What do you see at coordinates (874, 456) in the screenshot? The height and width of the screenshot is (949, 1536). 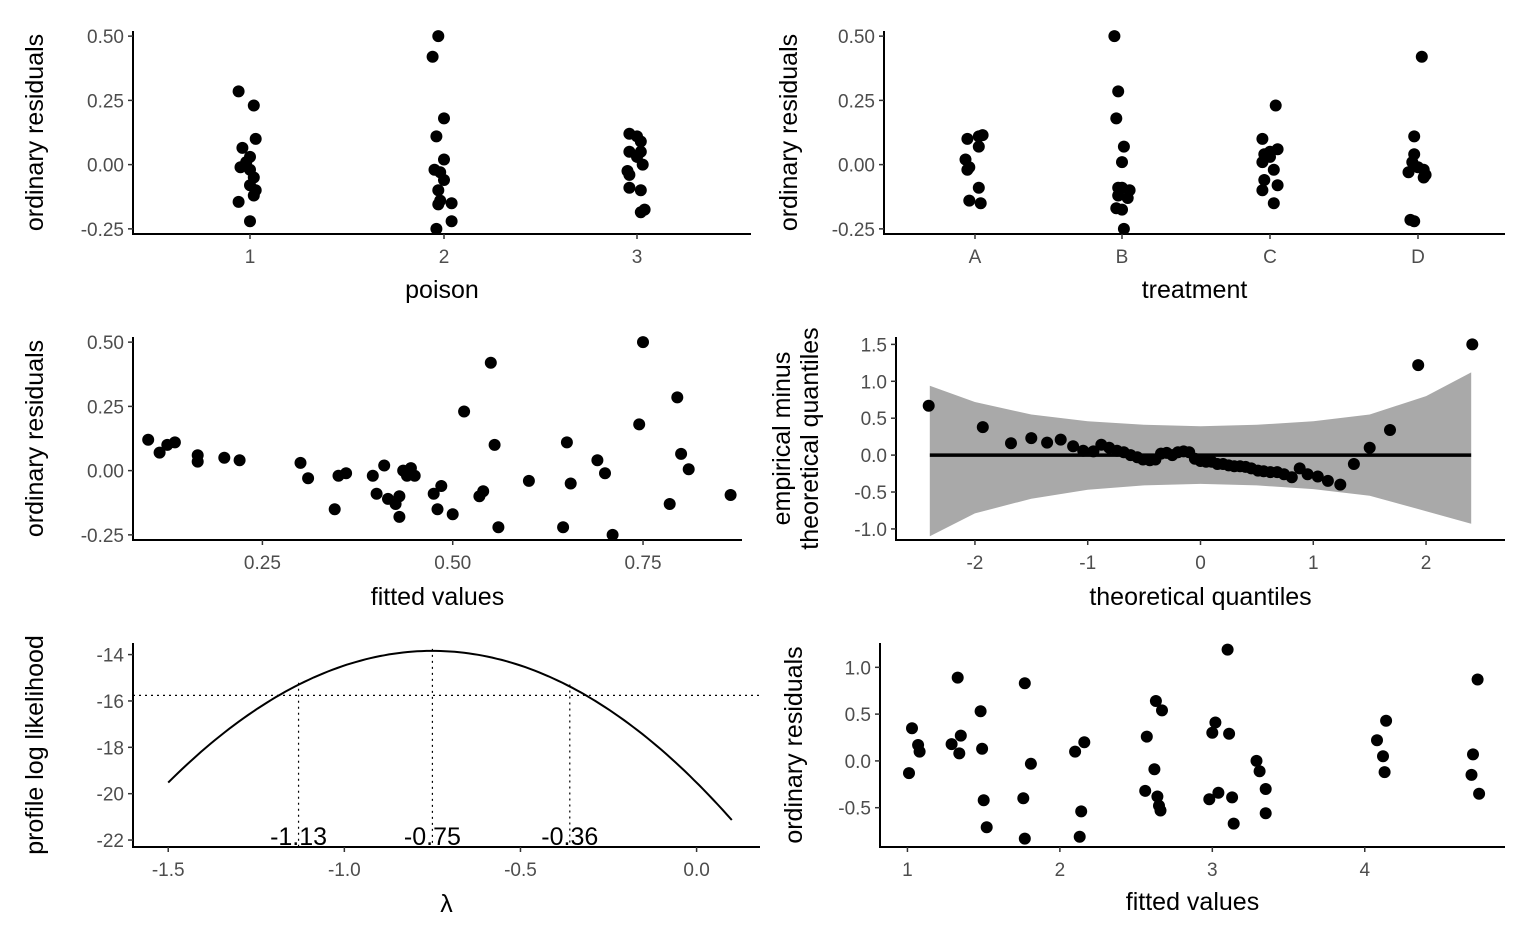 I see `y-tick-label: 0.0` at bounding box center [874, 456].